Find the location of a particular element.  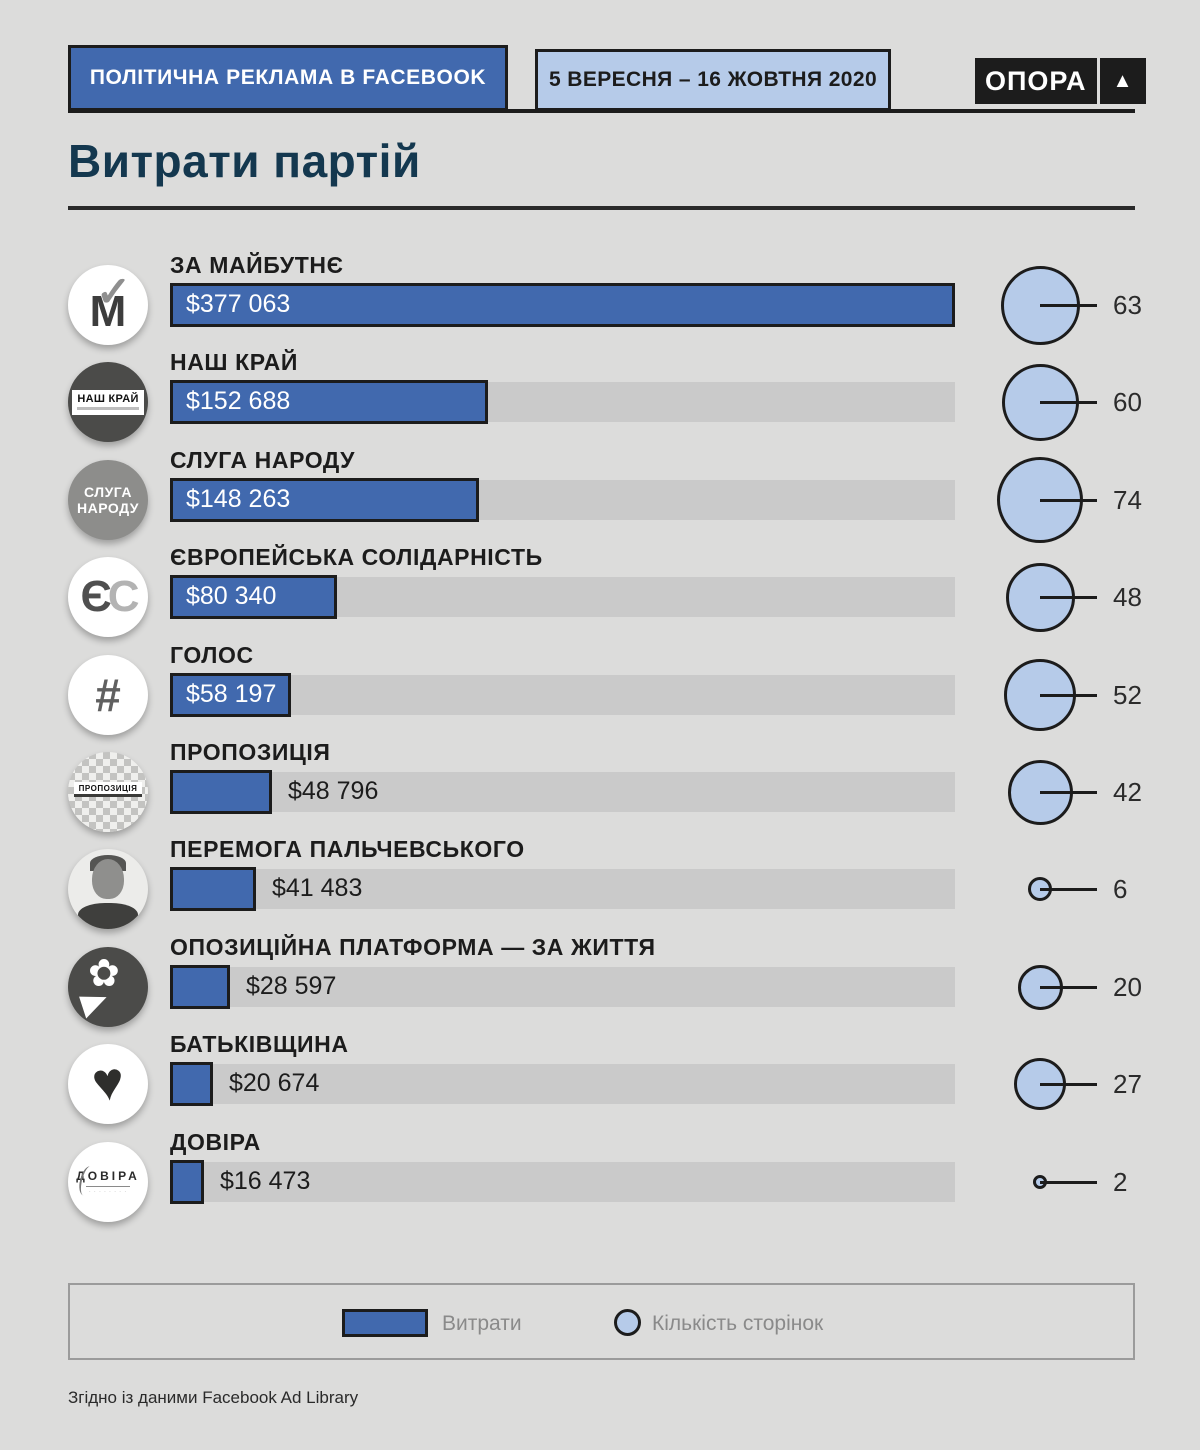

logo-label: ДОВІРА is located at coordinates (108, 1176).